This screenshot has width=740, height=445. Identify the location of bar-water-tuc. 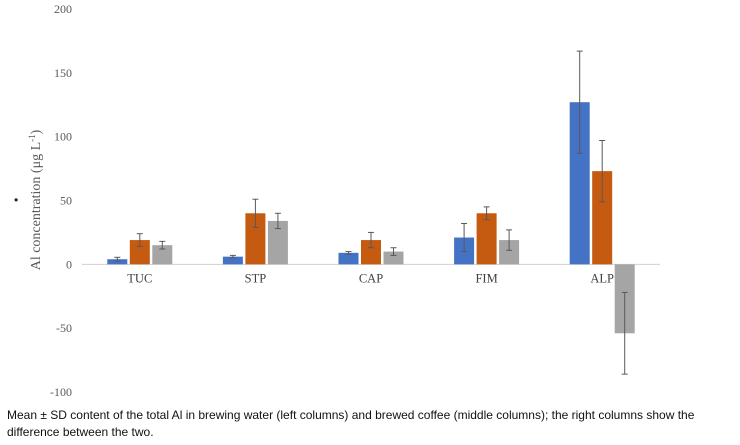
(117, 262).